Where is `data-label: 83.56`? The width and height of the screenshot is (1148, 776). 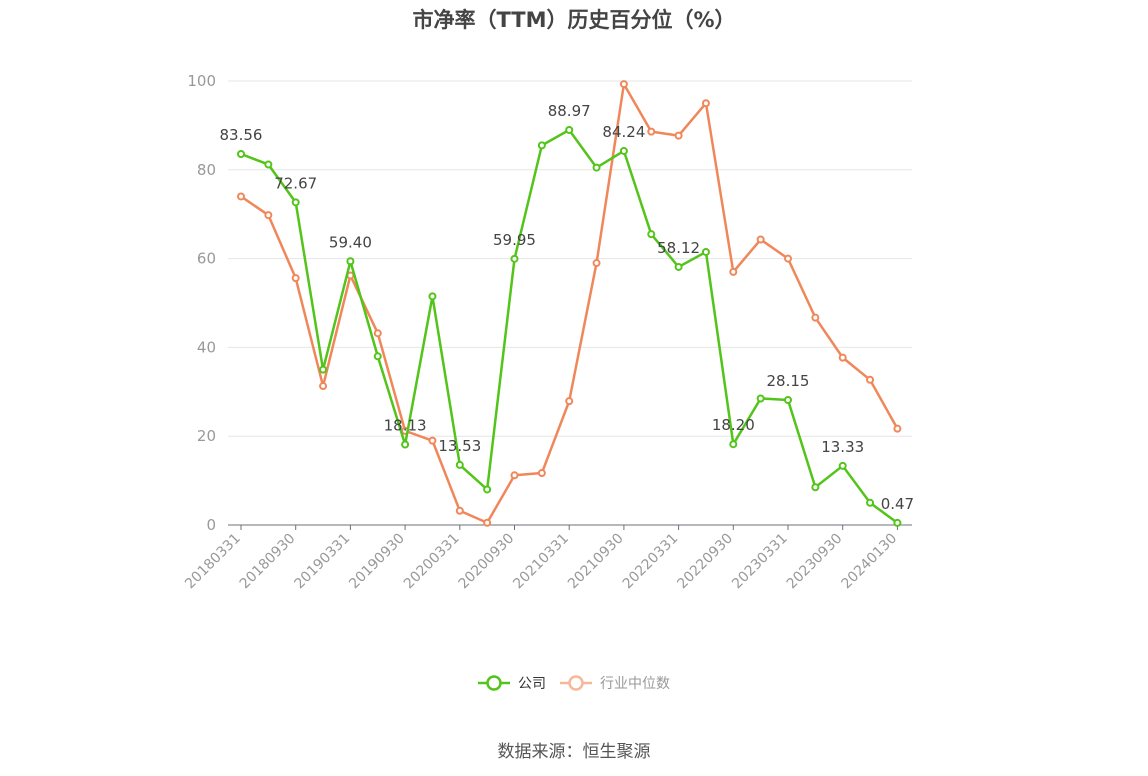
data-label: 83.56 is located at coordinates (241, 135).